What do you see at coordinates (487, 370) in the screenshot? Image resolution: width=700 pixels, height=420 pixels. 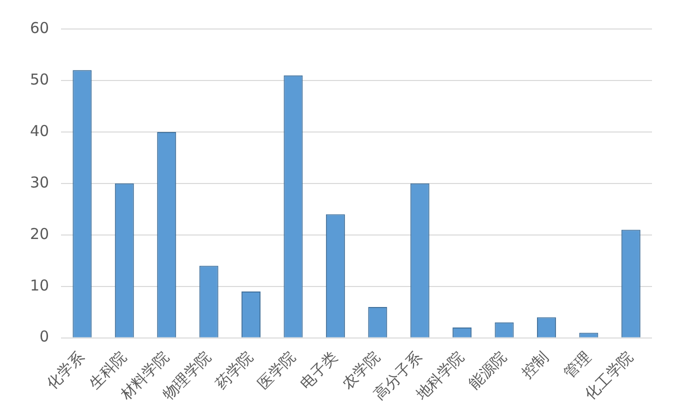 I see `x-tick-label: 能源院` at bounding box center [487, 370].